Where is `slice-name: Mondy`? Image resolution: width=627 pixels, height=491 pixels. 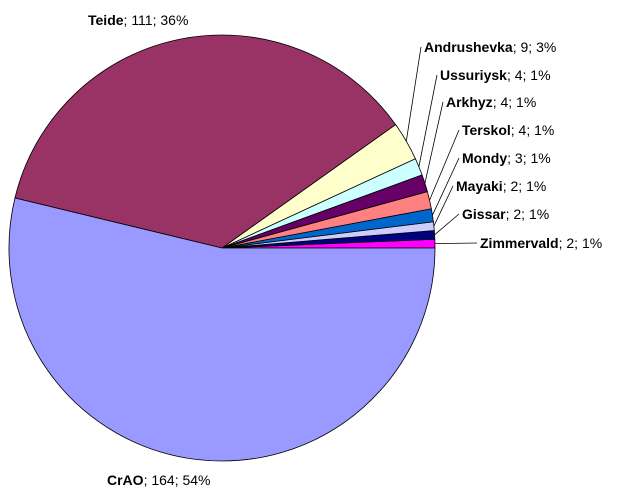 slice-name: Mondy is located at coordinates (484, 158).